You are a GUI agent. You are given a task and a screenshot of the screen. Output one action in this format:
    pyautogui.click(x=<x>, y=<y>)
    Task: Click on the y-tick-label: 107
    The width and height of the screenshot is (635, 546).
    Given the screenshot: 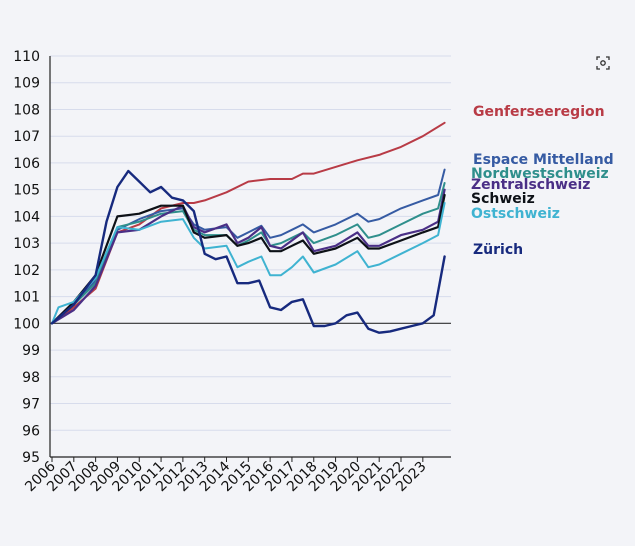 What is the action you would take?
    pyautogui.click(x=26, y=137)
    